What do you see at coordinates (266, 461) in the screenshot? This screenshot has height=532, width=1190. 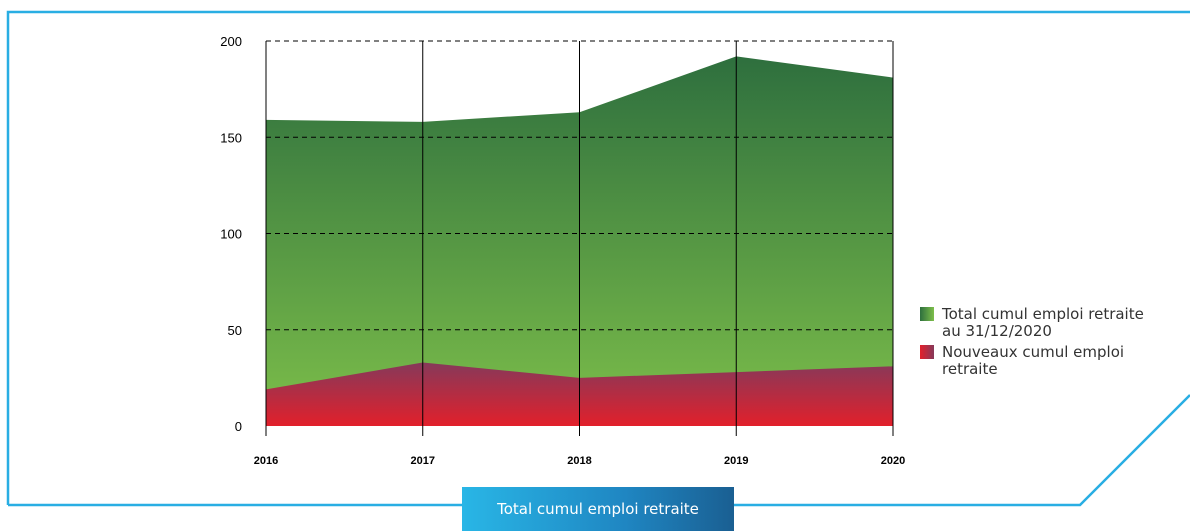 I see `x-tick-label: 2016` at bounding box center [266, 461].